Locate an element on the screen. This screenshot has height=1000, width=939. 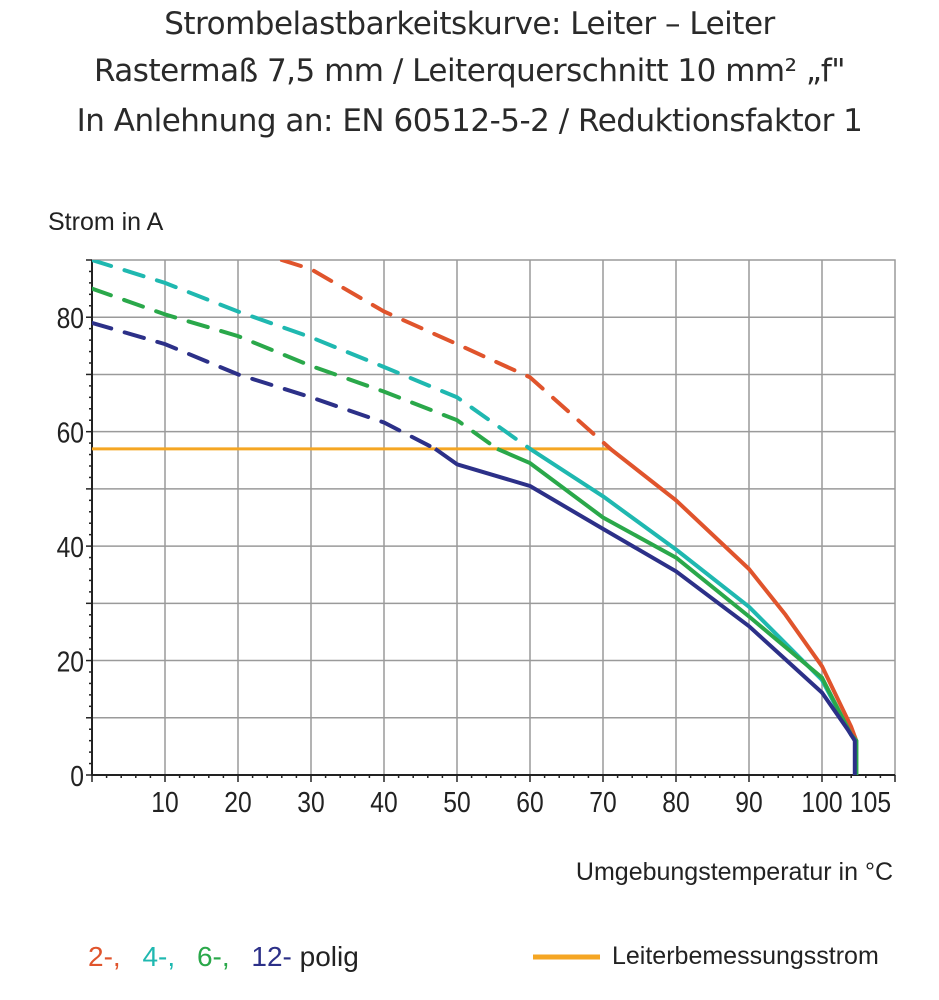
x-tick-label: 30 is located at coordinates (310, 802).